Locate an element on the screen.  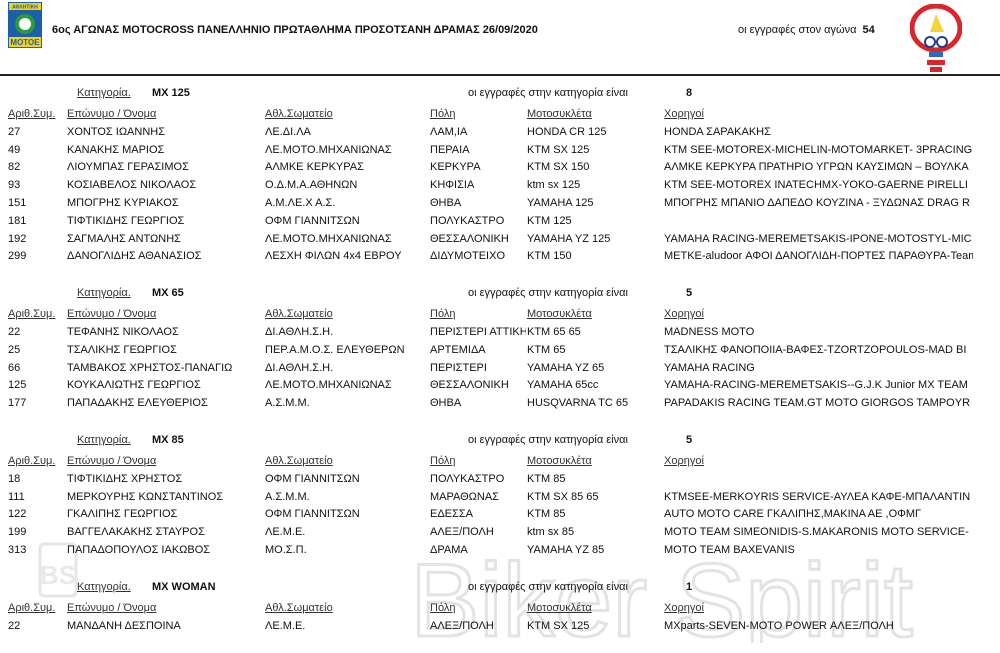
logo-text-top: ΑΘΛΗΤΙΚΗ is located at coordinates (25, 8).